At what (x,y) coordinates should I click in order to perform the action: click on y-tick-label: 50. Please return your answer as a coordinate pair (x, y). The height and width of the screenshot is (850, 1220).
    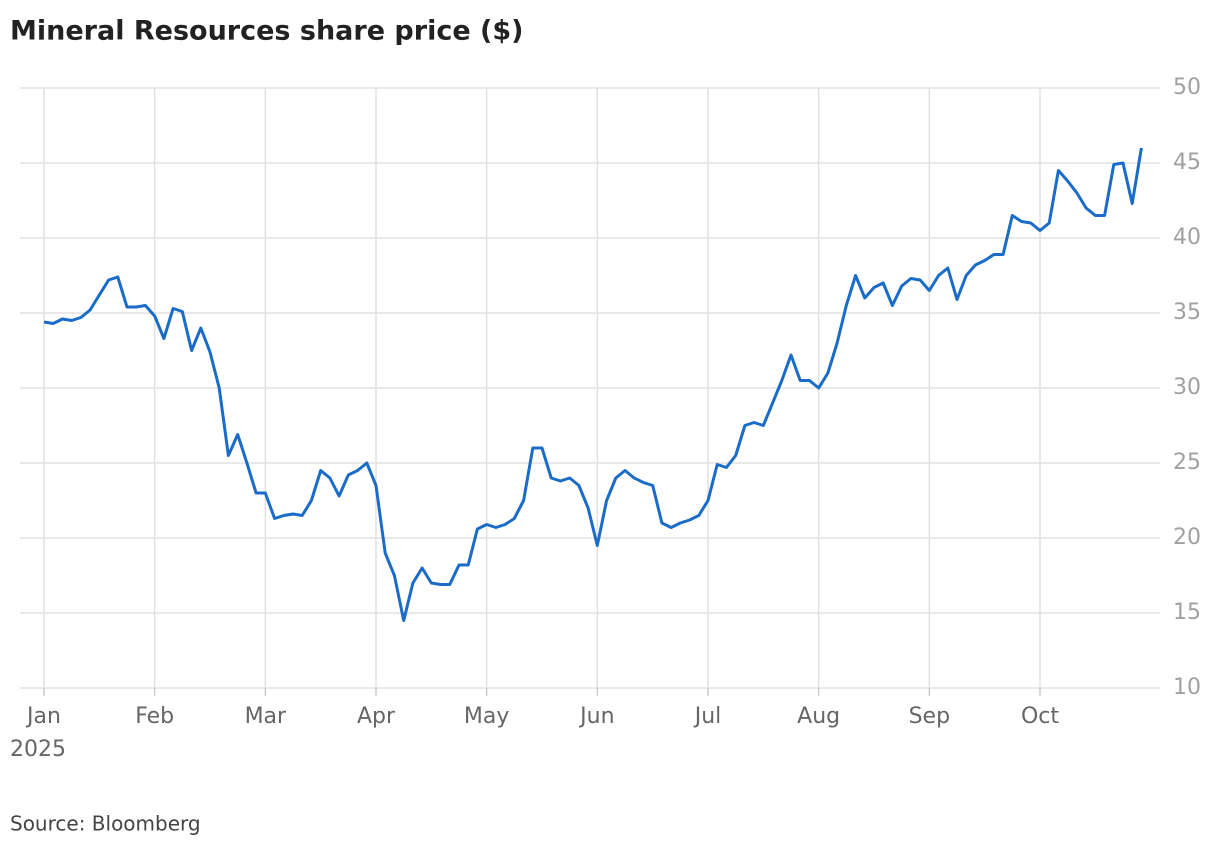
    Looking at the image, I should click on (1187, 87).